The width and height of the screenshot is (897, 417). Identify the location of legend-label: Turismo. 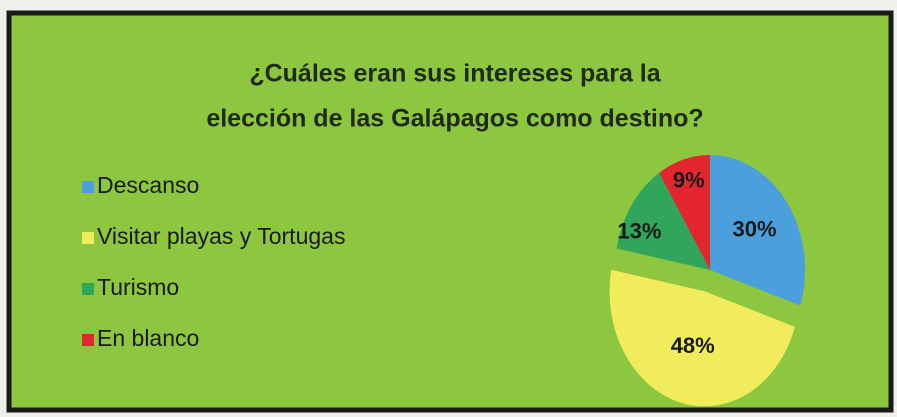
(138, 287).